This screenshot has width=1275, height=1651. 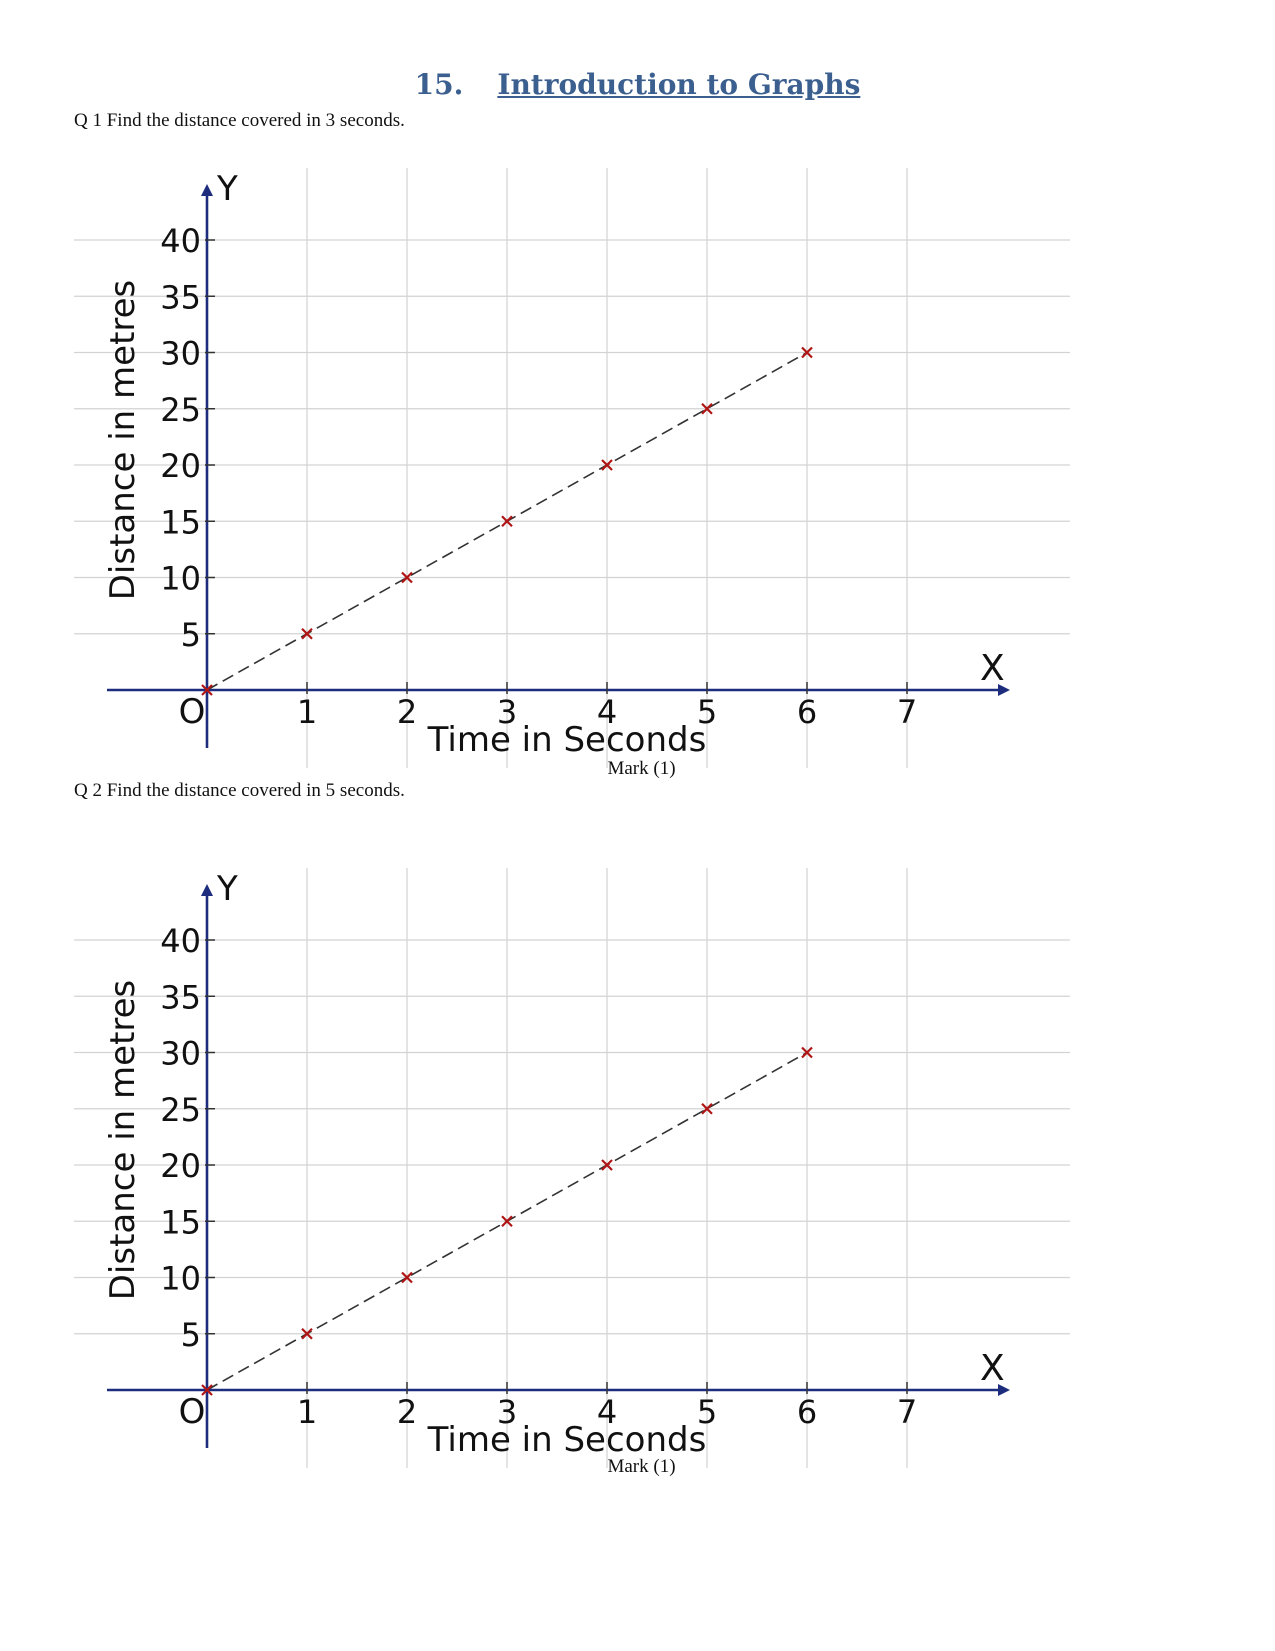 I want to click on mark-1: Mark (1), so click(x=641, y=768).